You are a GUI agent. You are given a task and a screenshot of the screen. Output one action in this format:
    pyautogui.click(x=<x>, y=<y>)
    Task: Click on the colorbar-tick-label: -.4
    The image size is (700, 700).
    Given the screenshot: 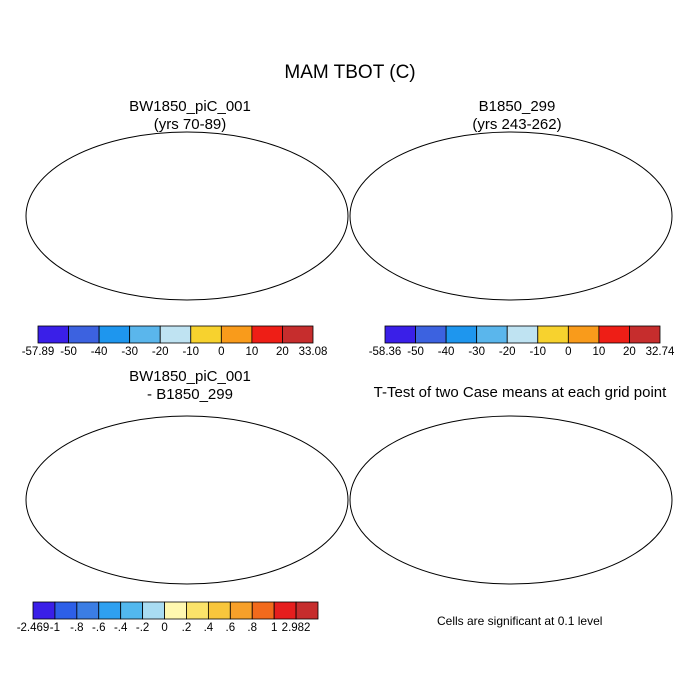 What is the action you would take?
    pyautogui.click(x=120, y=628)
    